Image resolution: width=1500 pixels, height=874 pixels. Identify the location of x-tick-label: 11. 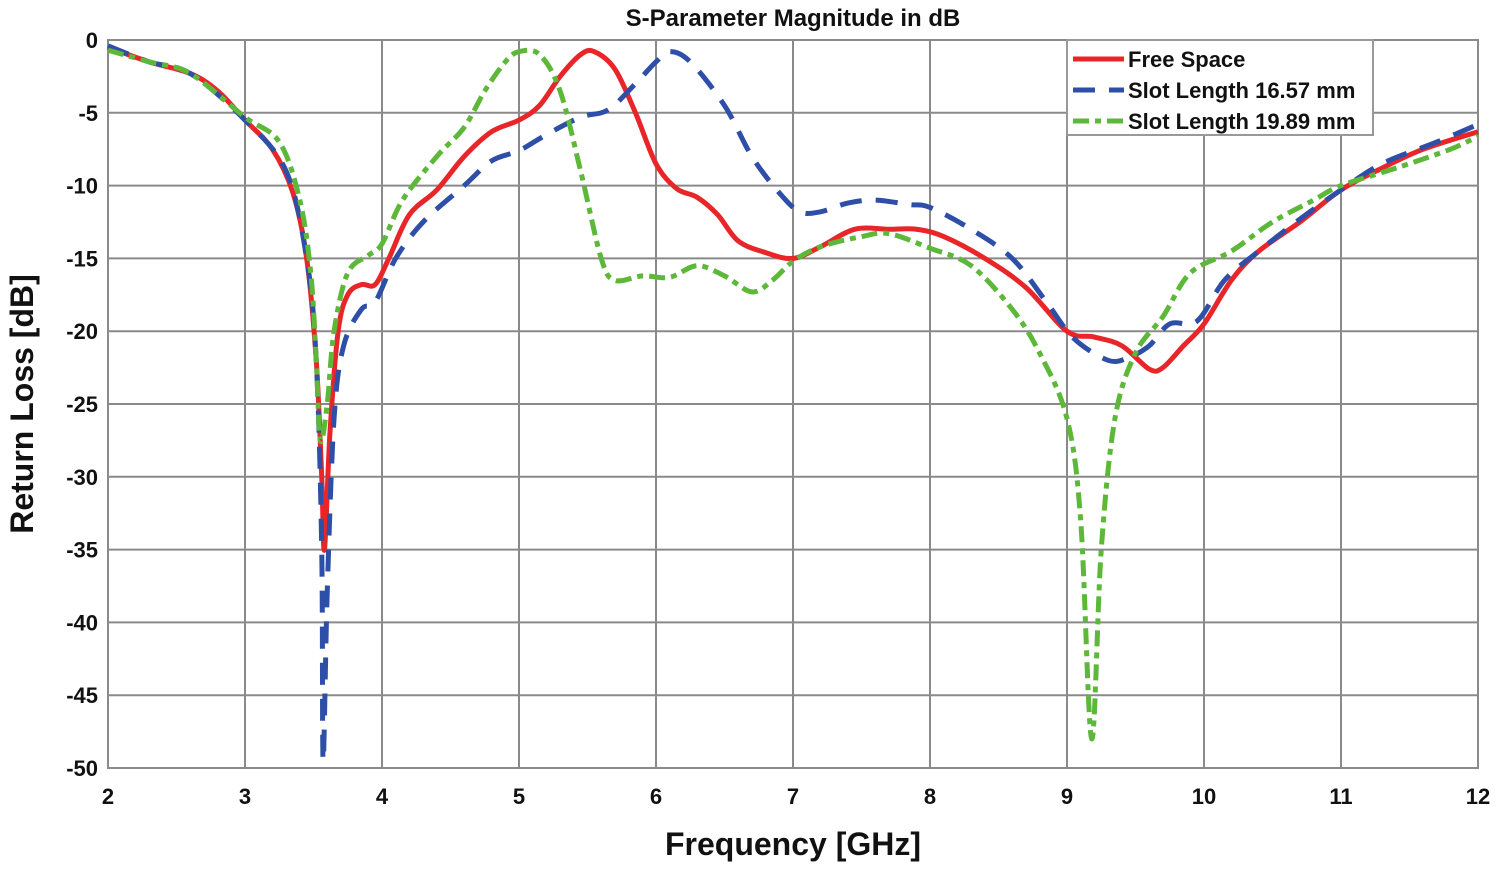
(1340, 796).